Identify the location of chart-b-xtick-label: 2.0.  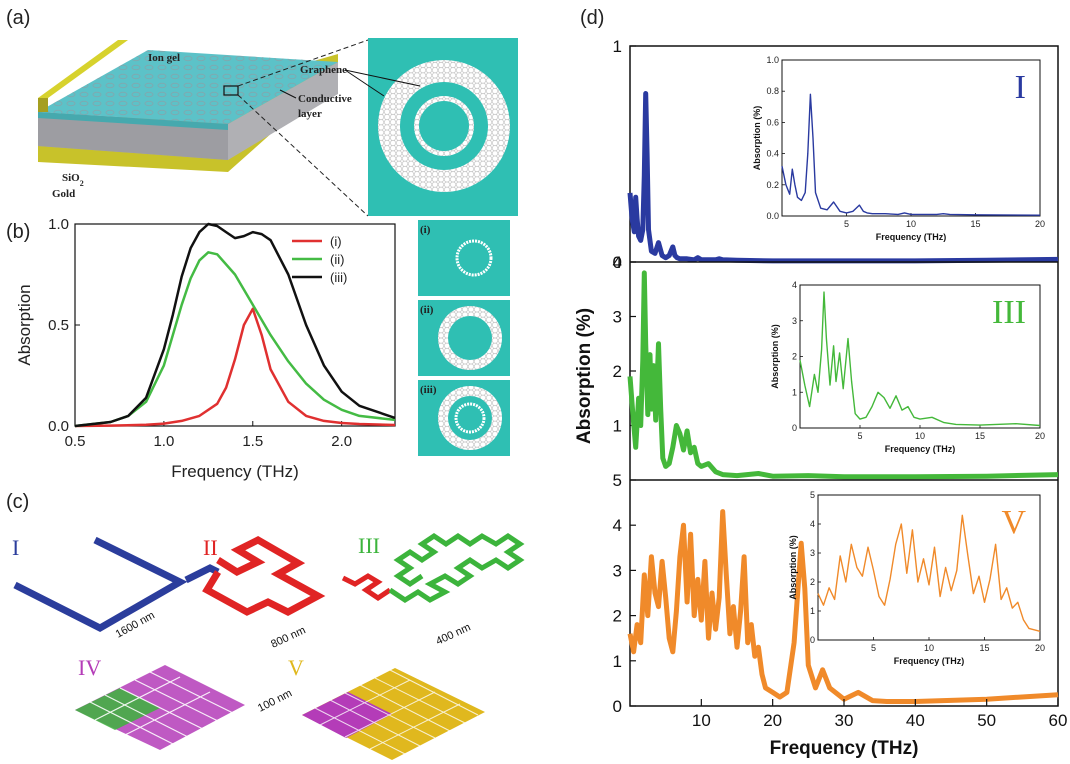
(341, 441).